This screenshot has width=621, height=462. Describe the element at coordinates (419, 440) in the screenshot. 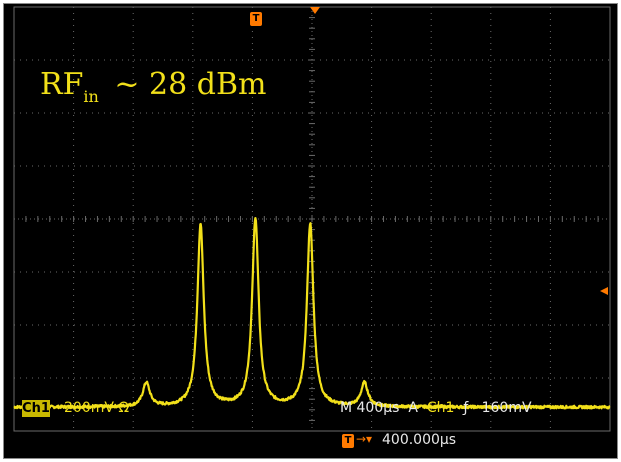

I see `delay-value: 400.000µs` at that location.